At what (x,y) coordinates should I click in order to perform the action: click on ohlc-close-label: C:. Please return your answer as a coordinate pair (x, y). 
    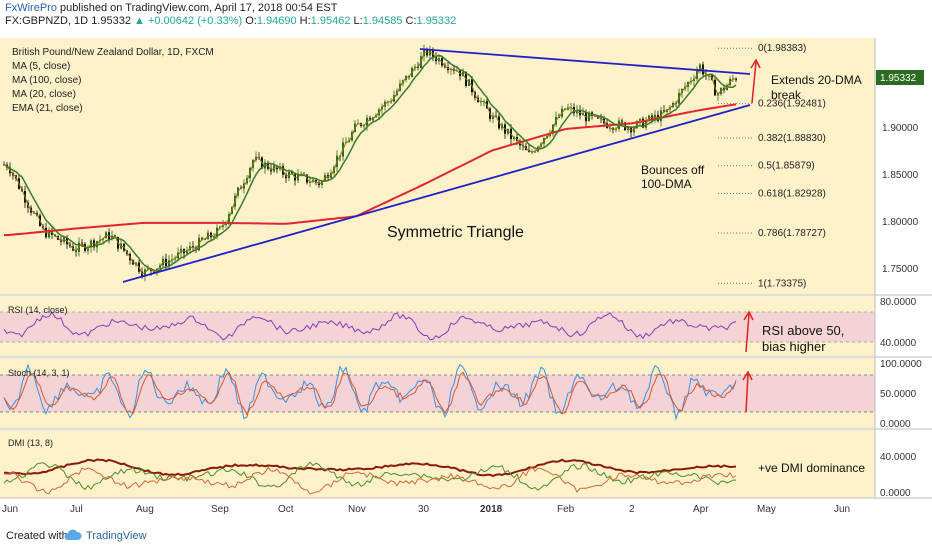
    Looking at the image, I should click on (411, 21).